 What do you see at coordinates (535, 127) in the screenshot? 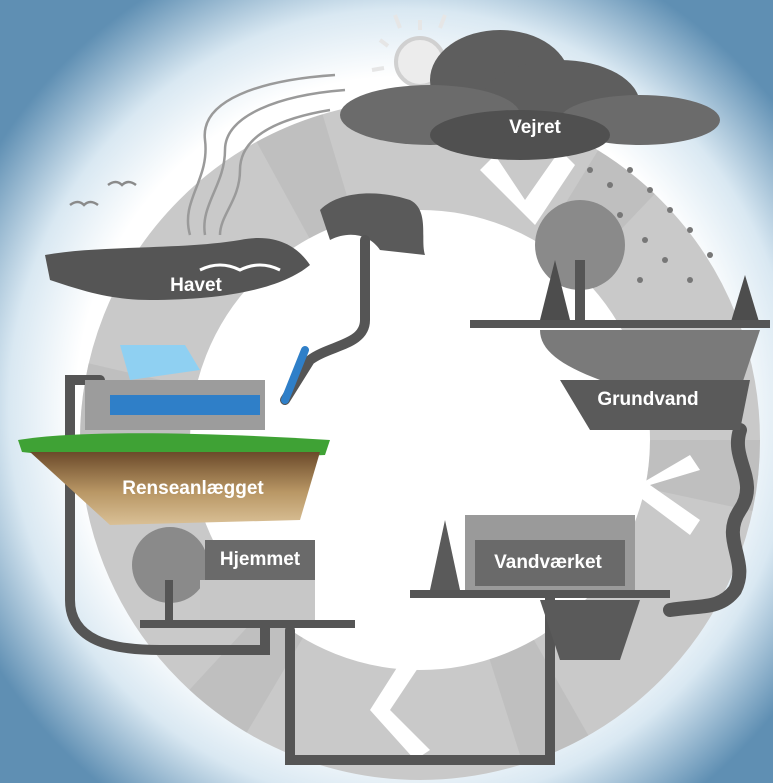
I see `label-weather: Vejret` at bounding box center [535, 127].